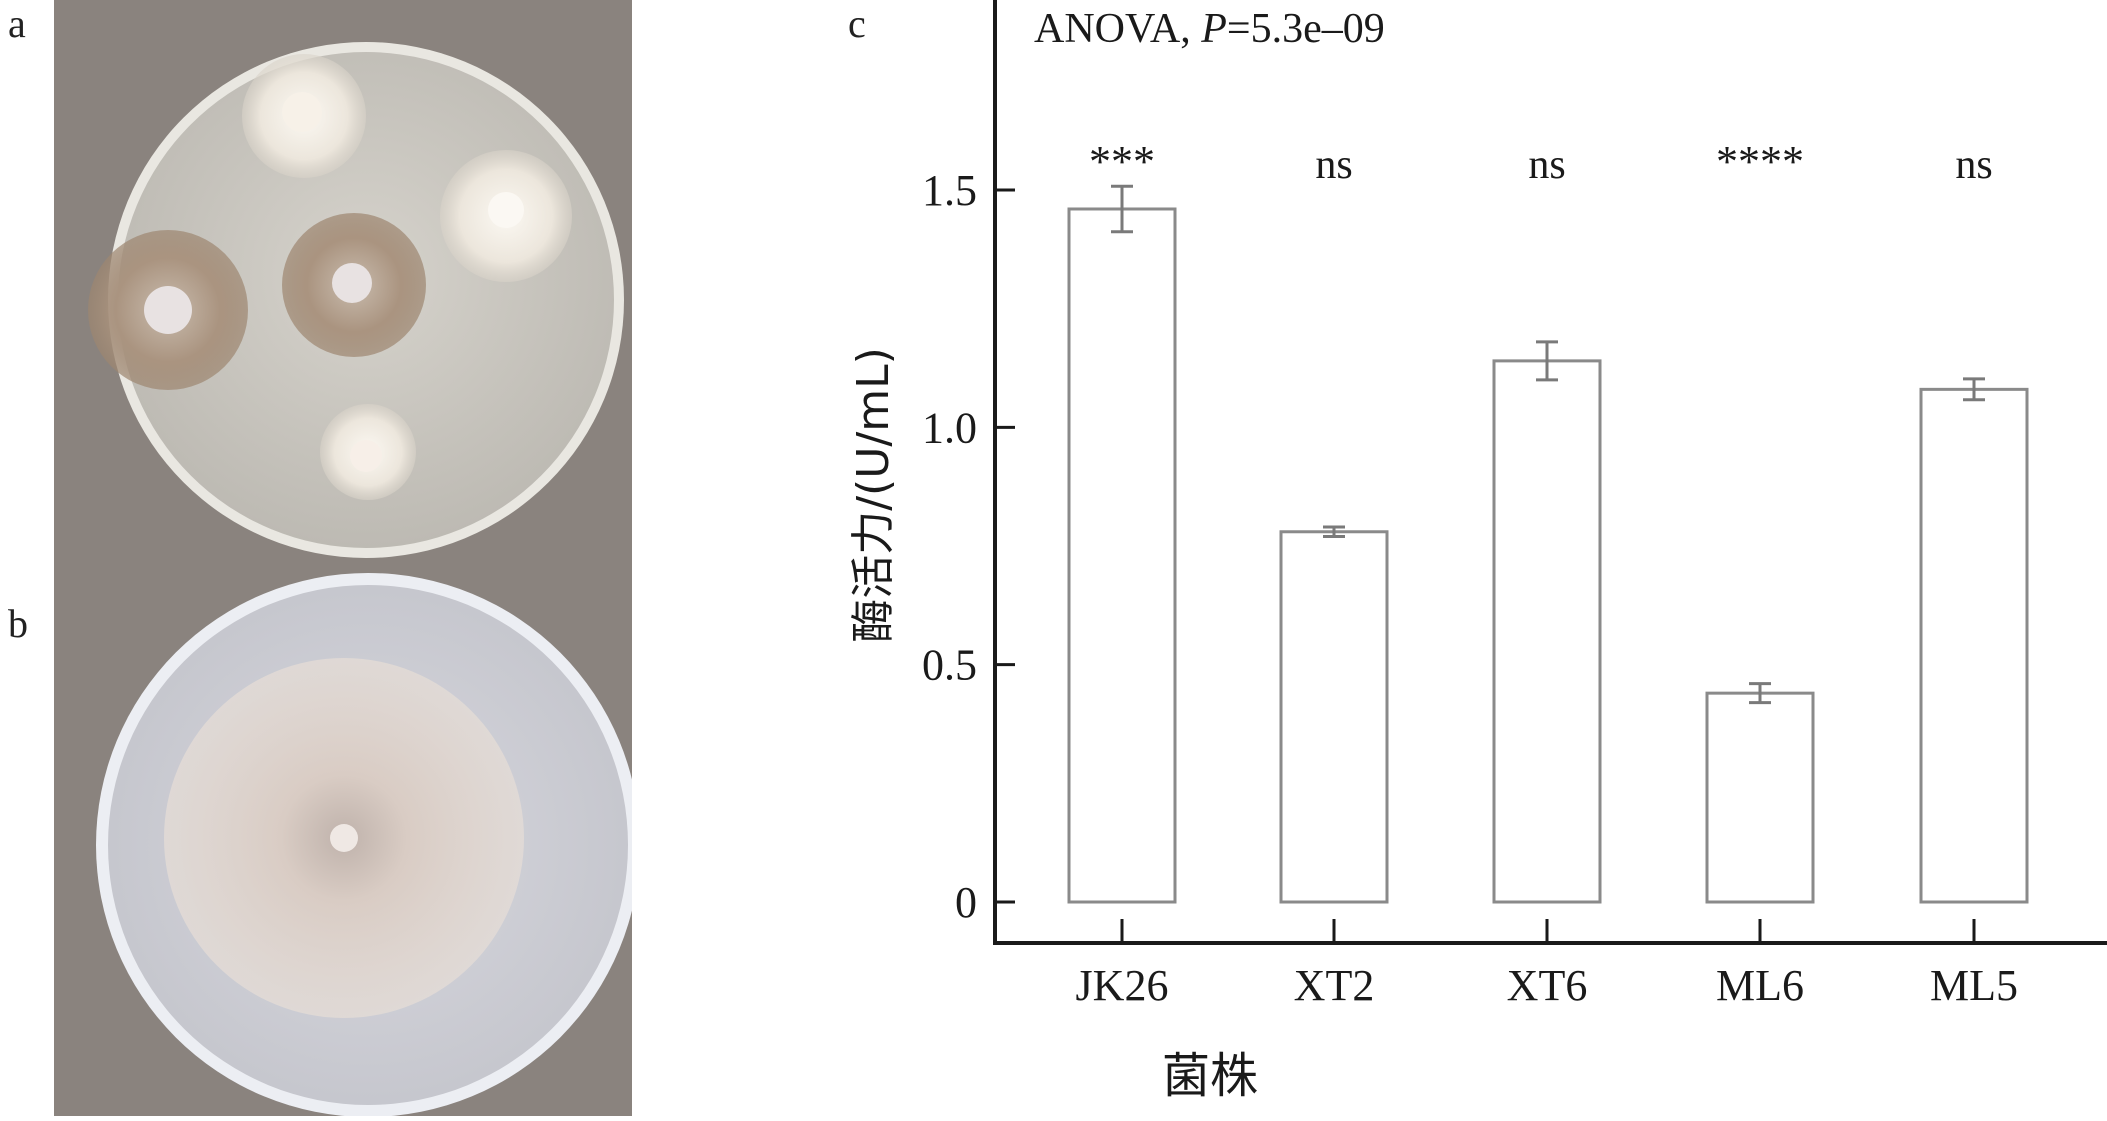 The height and width of the screenshot is (1121, 2107). I want to click on y-tick-label: 1.5, so click(949, 190).